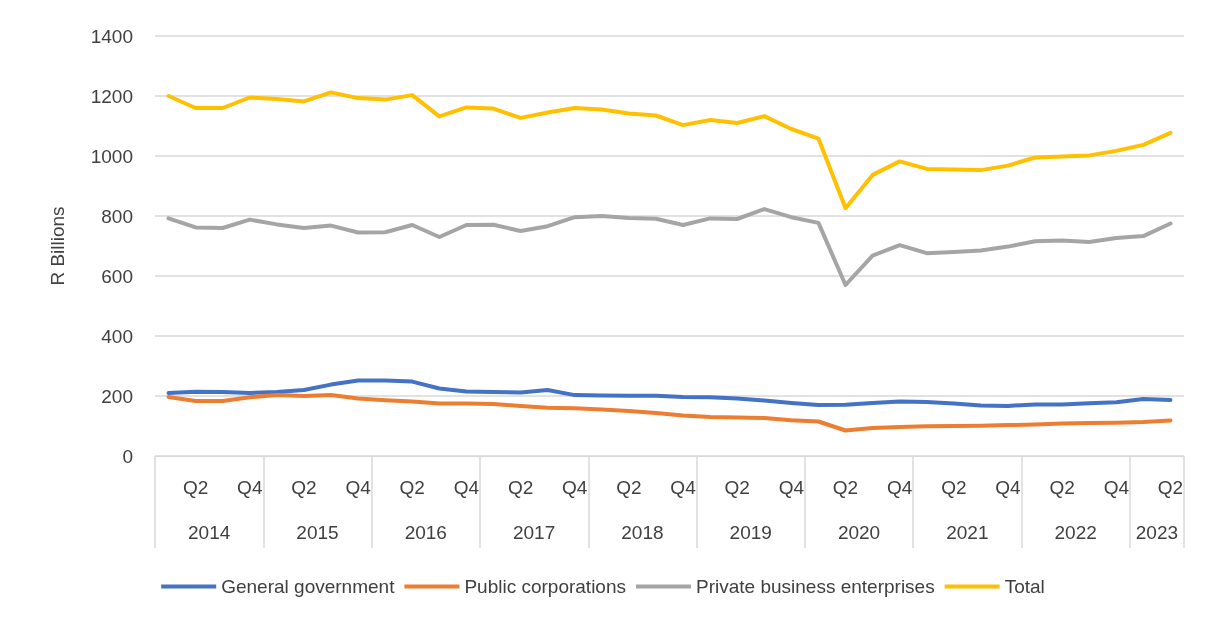  I want to click on y-tick-label: 400, so click(117, 336).